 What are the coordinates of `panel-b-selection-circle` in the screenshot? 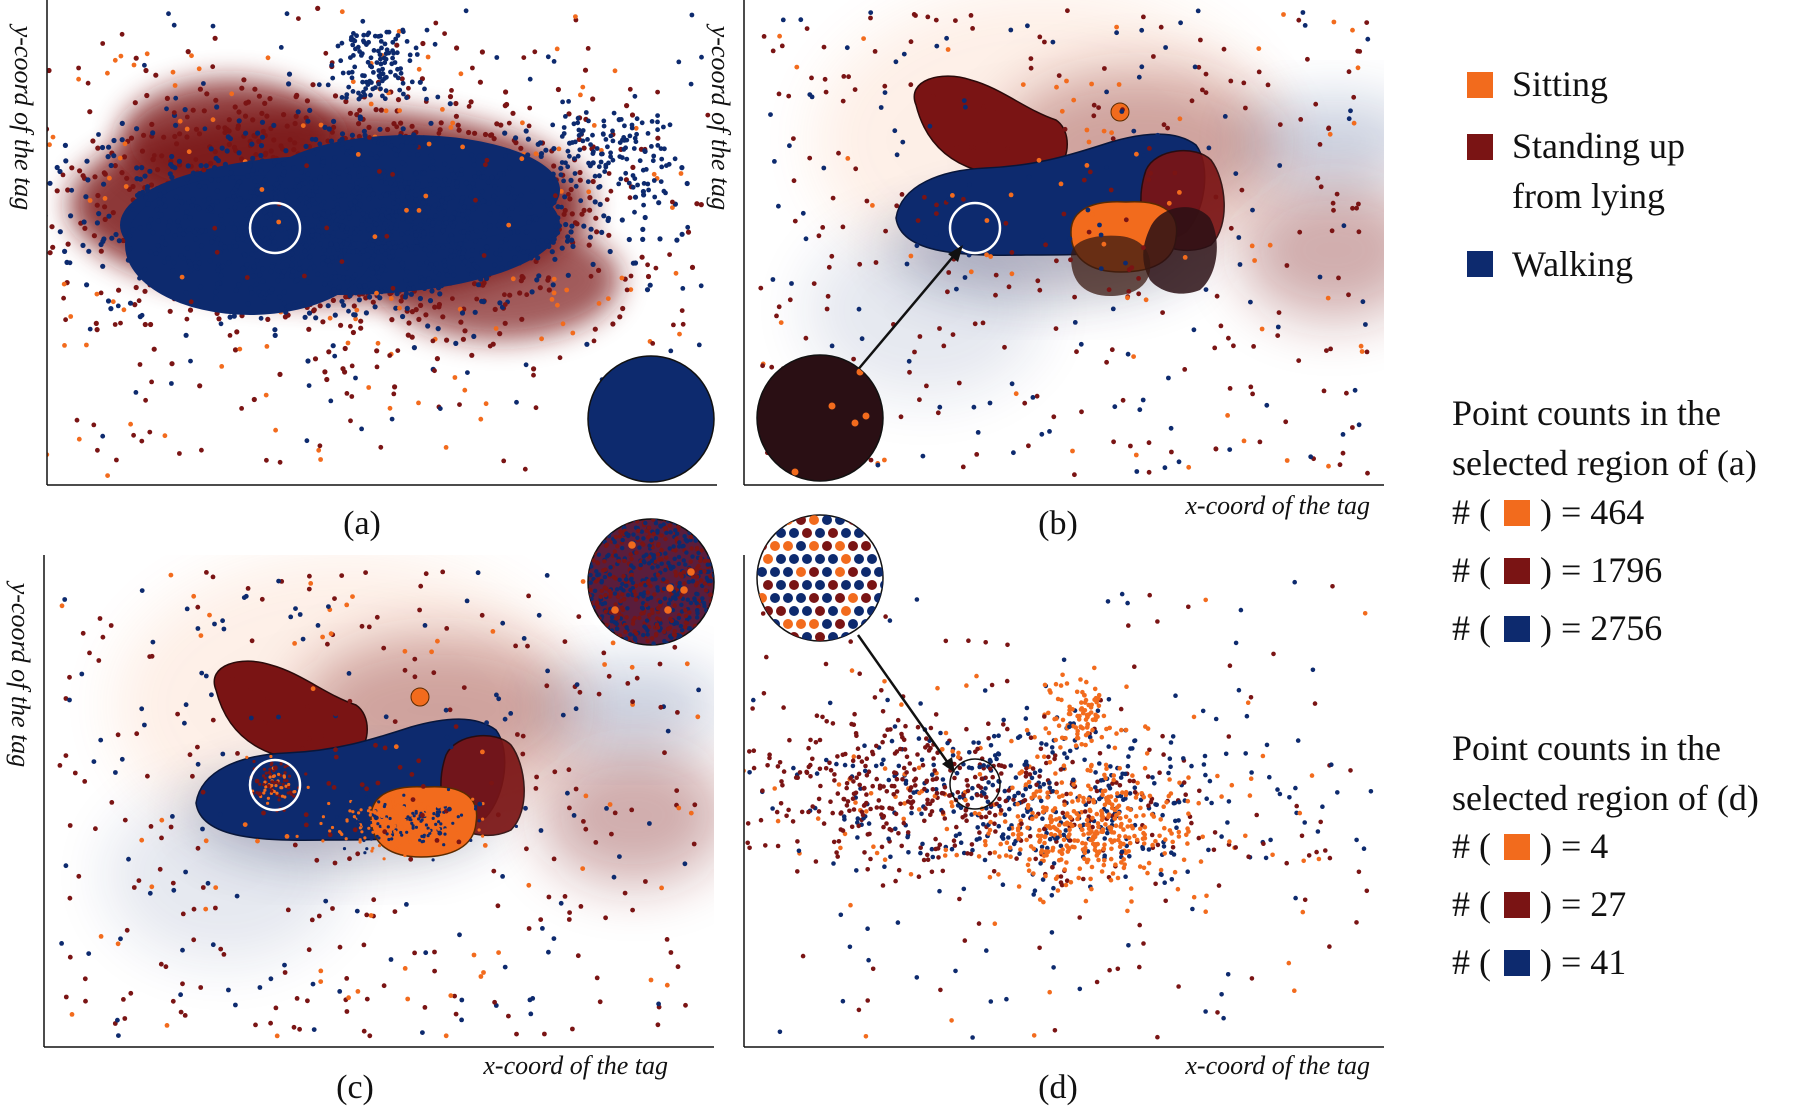 It's located at (975, 228).